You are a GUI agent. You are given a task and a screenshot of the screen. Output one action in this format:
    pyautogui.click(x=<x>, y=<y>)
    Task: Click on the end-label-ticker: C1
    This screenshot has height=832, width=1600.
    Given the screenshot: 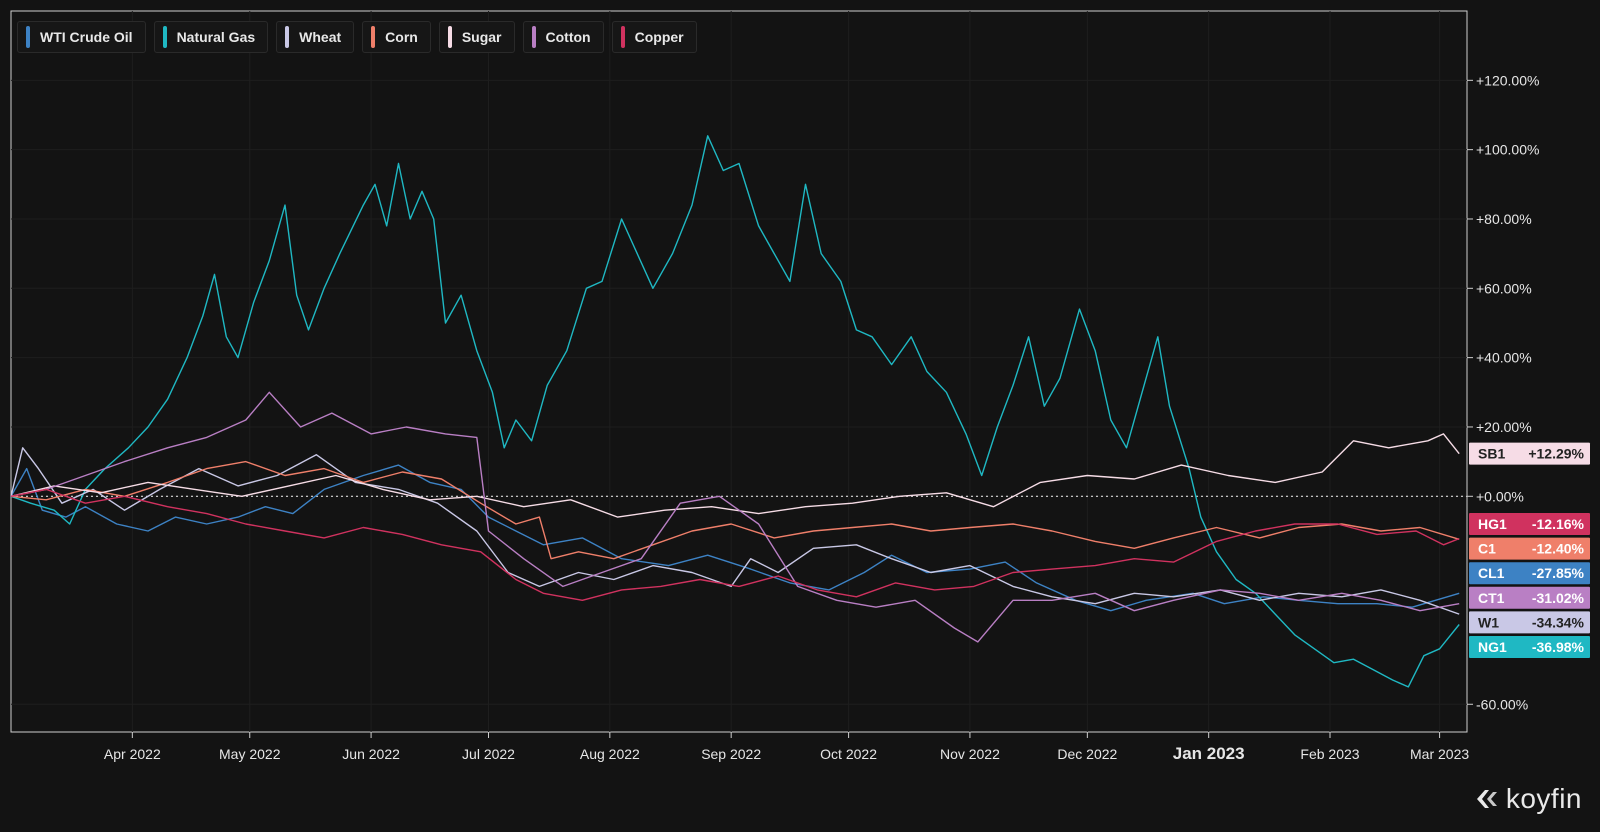 What is the action you would take?
    pyautogui.click(x=1487, y=549)
    